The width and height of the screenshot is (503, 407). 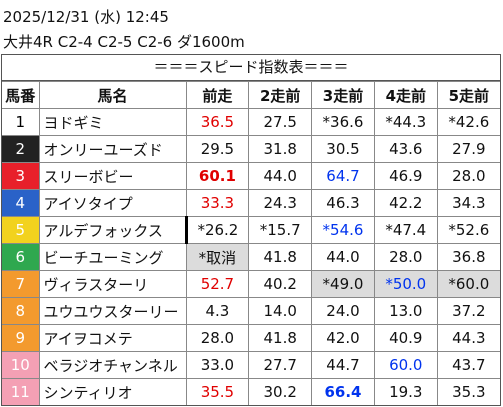 I want to click on speed-index: 34.3, so click(x=468, y=203).